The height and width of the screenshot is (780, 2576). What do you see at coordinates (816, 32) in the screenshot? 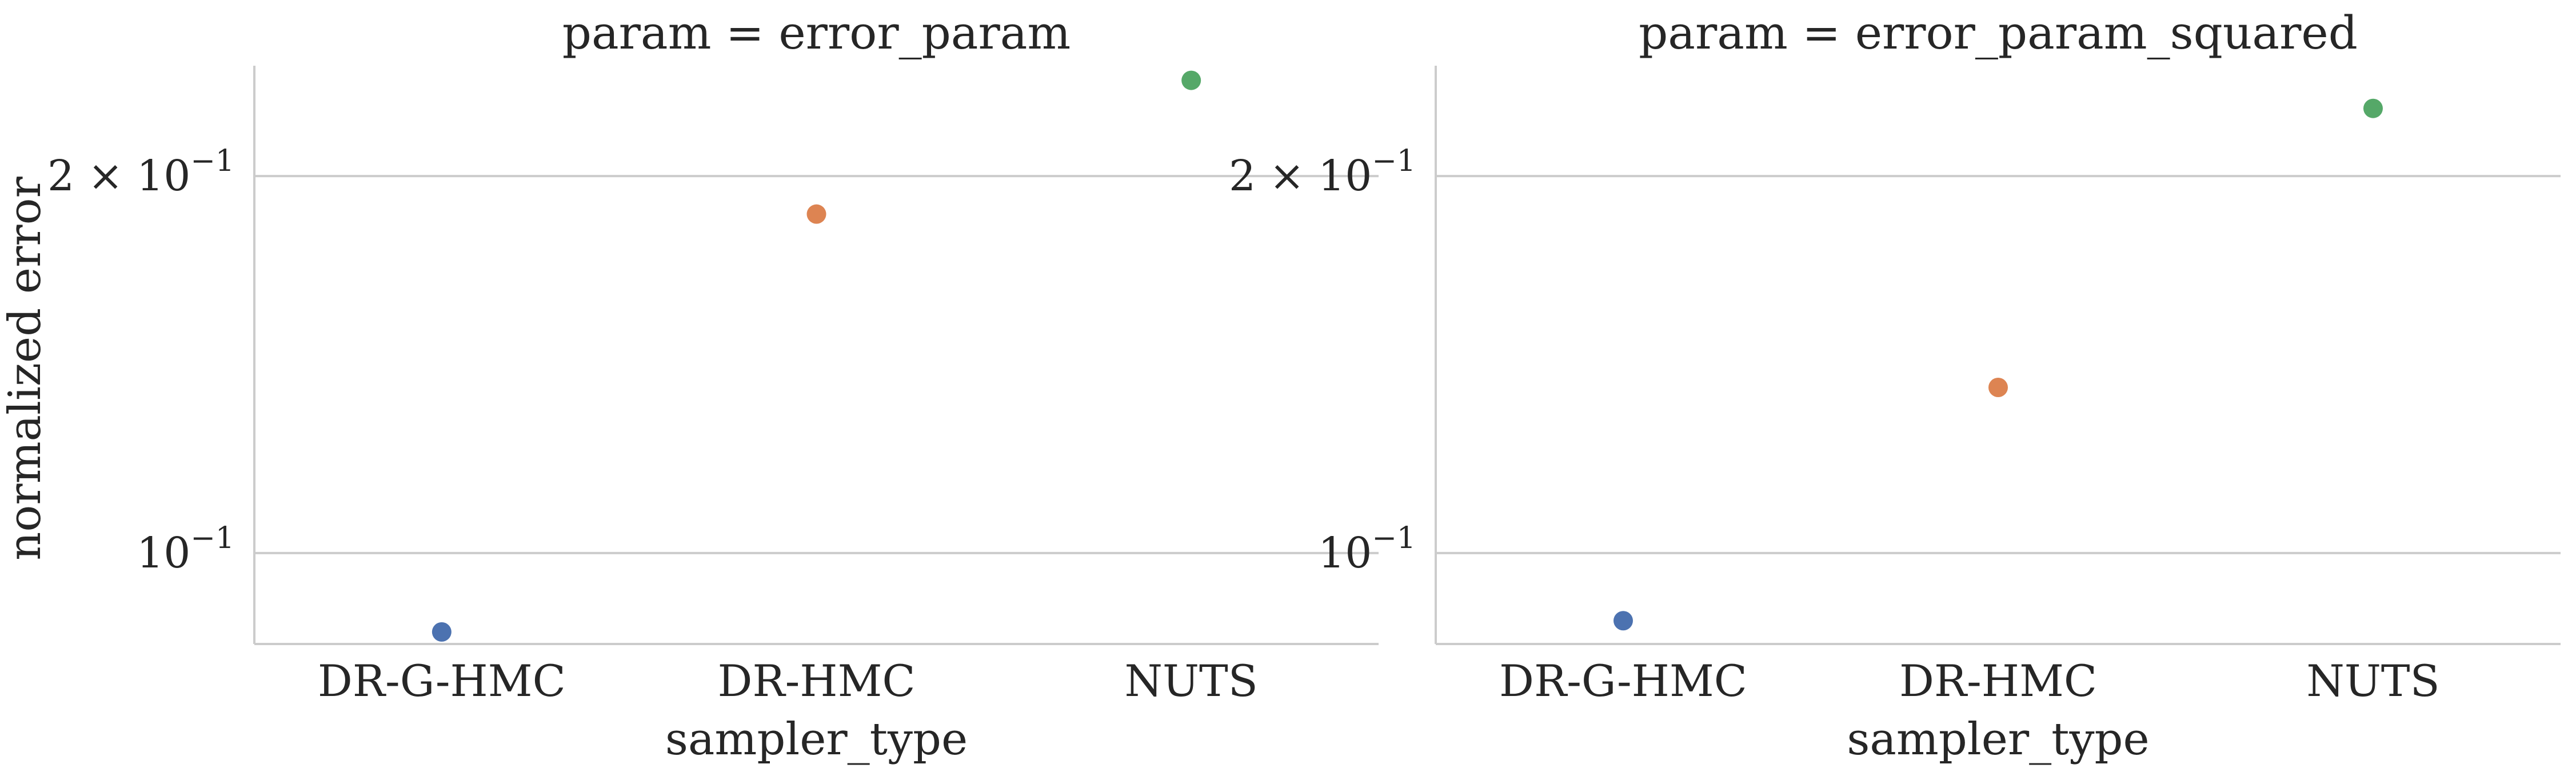
I see `panel-title: param = error_param` at bounding box center [816, 32].